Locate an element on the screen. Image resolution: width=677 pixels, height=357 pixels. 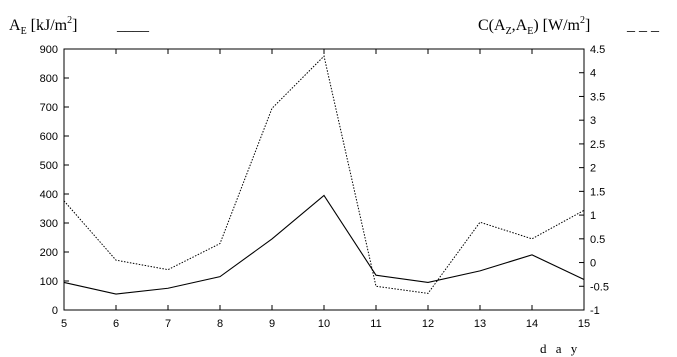
right-tick-label: 1 is located at coordinates (593, 216).